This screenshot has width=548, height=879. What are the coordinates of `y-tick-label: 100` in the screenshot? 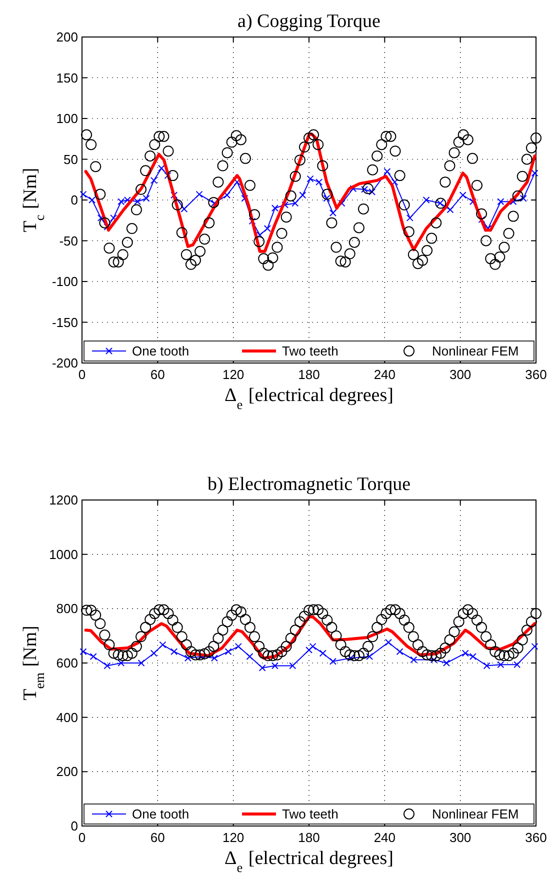 It's located at (67, 118).